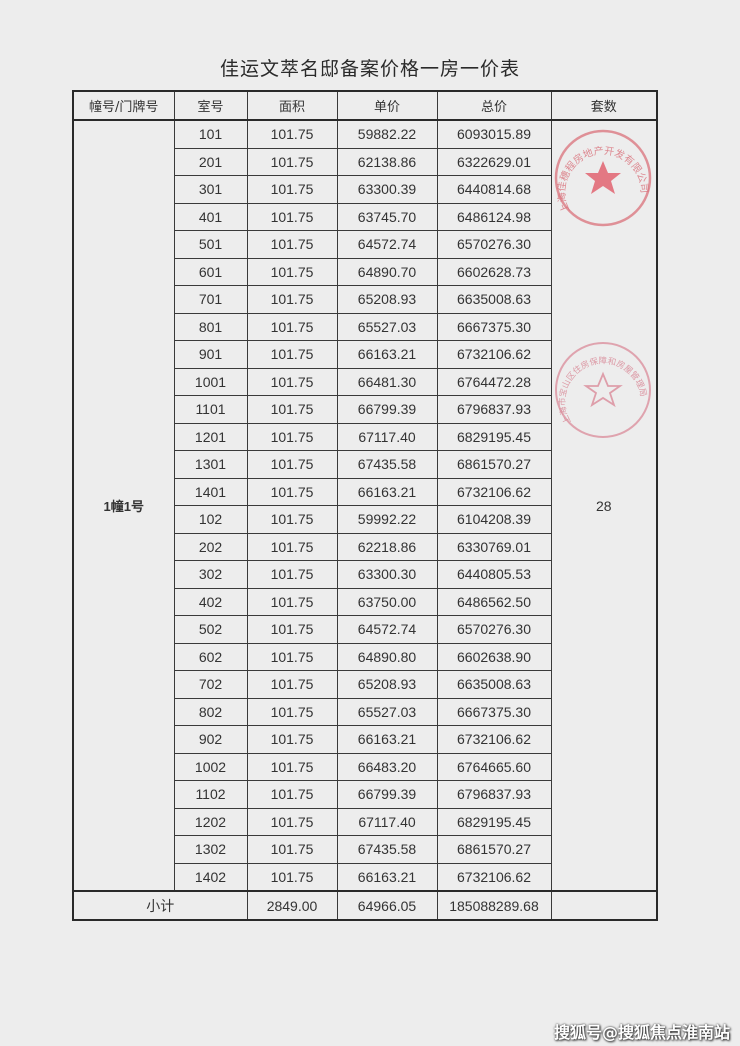  Describe the element at coordinates (210, 244) in the screenshot. I see `room-cell: 501` at that location.